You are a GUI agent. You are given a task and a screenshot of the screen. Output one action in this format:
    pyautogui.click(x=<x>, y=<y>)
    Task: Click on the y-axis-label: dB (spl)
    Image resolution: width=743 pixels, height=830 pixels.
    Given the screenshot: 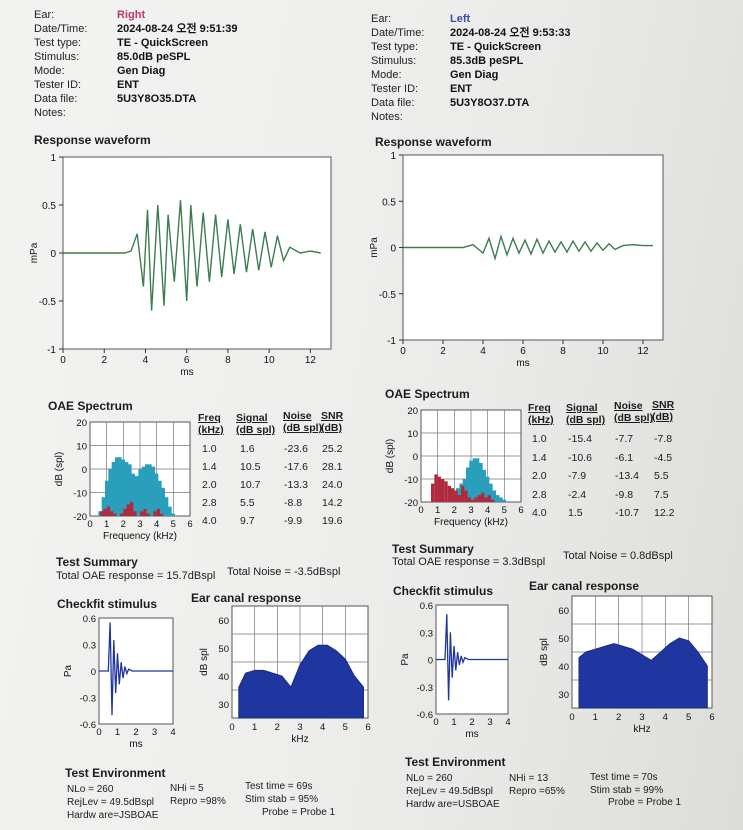 What is the action you would take?
    pyautogui.click(x=59, y=469)
    